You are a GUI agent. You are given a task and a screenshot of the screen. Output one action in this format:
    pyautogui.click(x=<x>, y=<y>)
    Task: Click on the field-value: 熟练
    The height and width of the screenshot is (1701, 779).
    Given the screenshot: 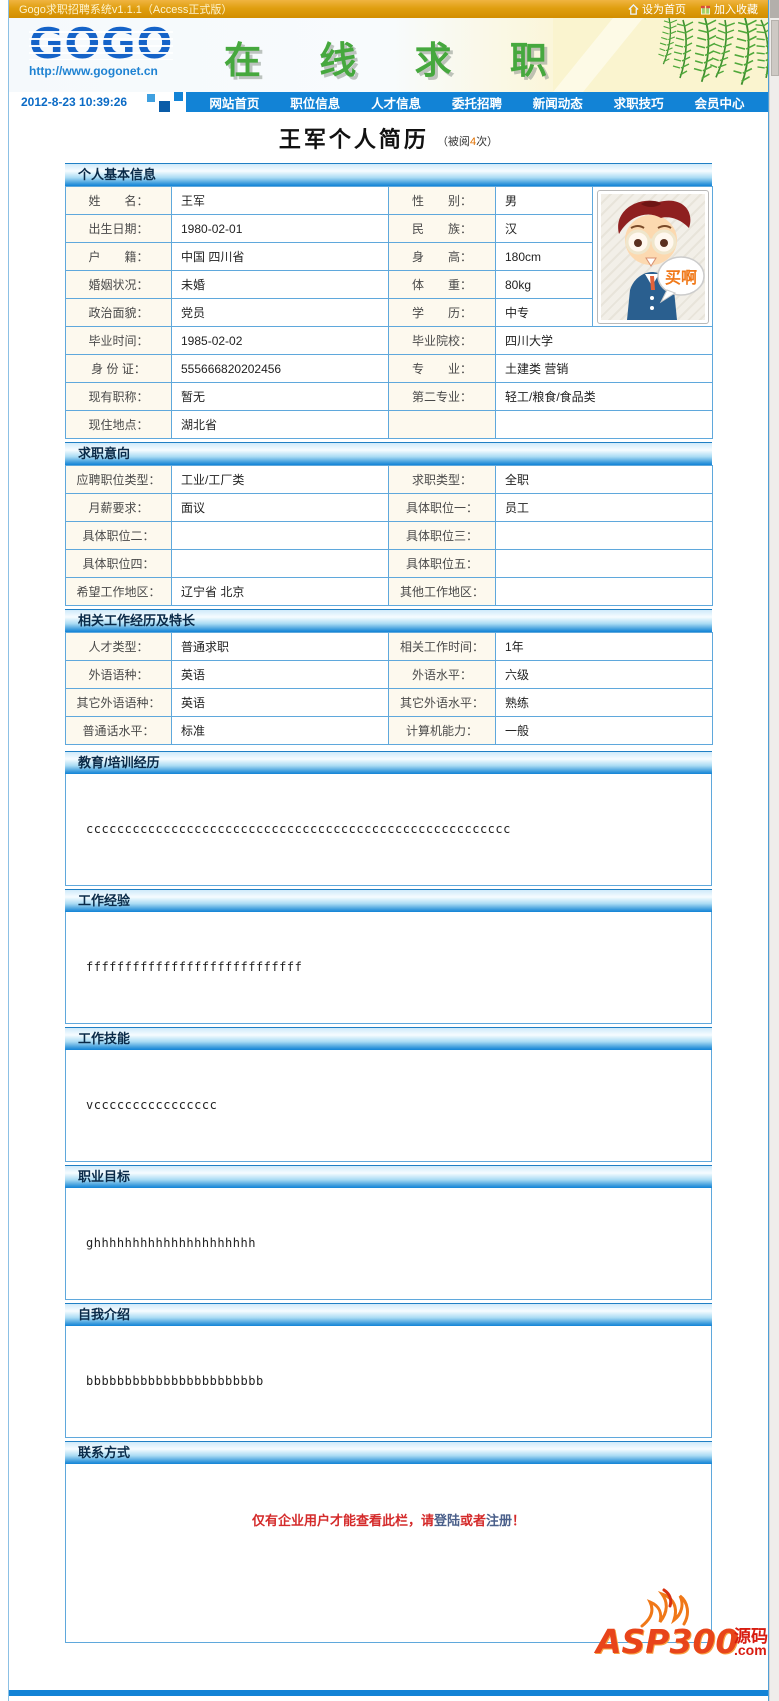 What is the action you would take?
    pyautogui.click(x=604, y=702)
    